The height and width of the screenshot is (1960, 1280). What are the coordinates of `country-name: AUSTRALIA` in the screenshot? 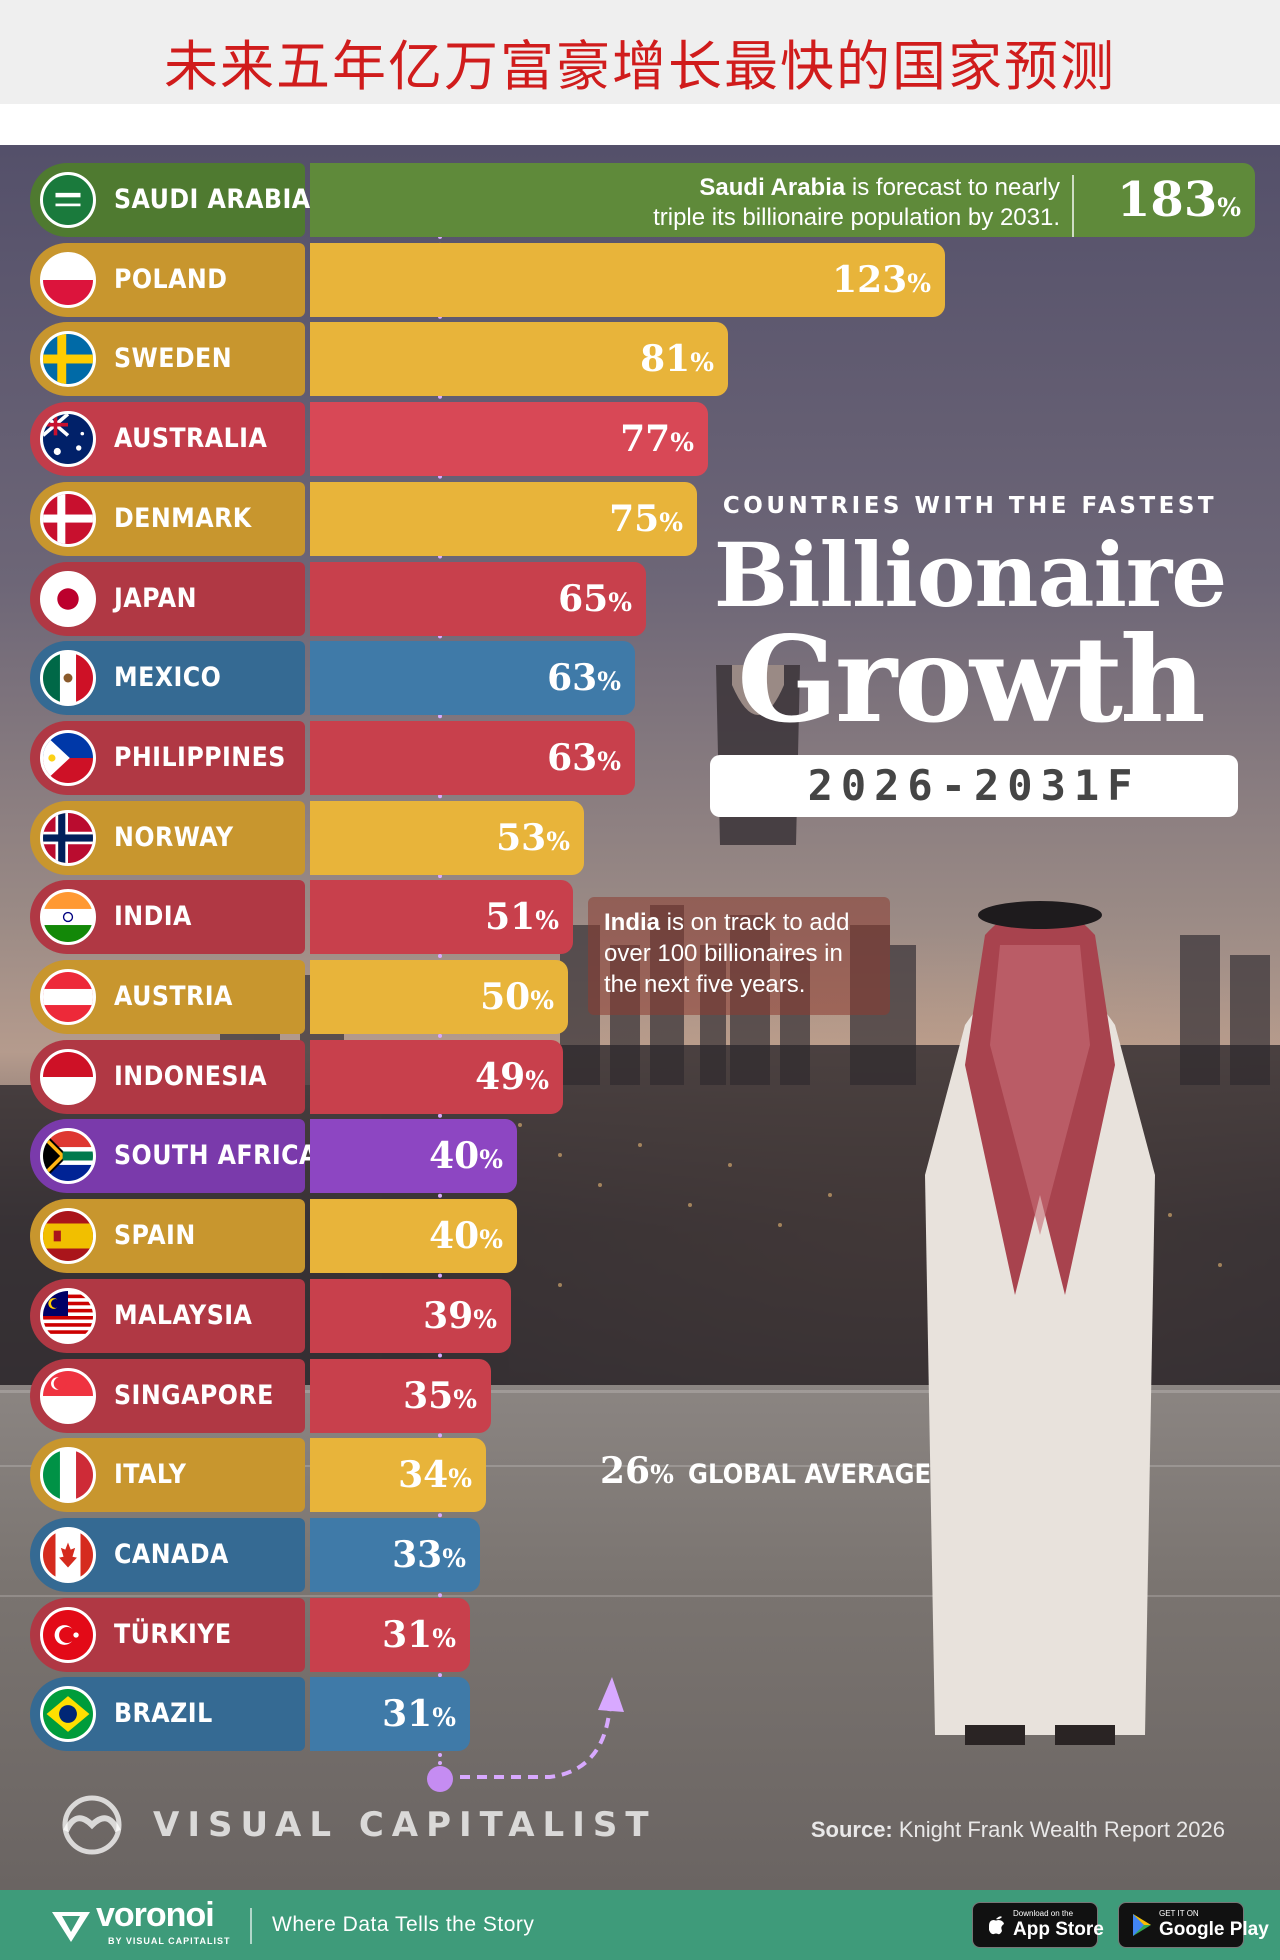 It's located at (191, 438).